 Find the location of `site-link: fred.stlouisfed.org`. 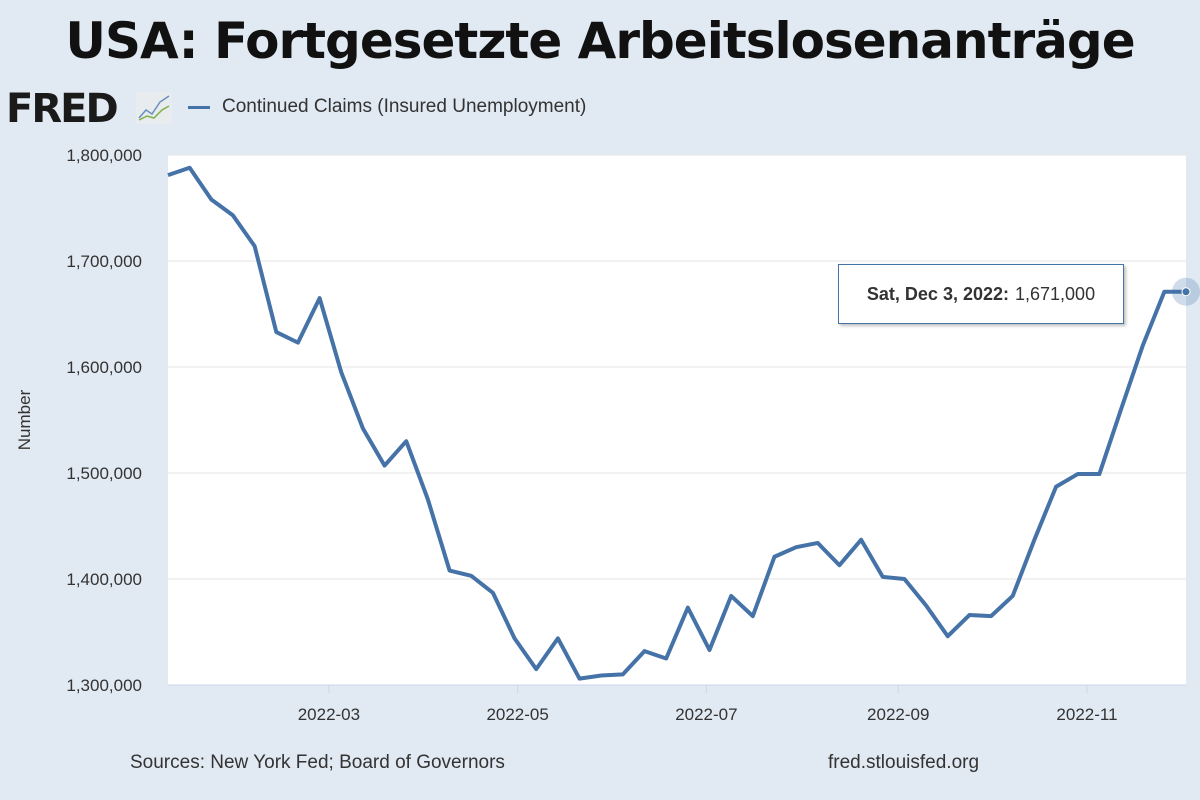

site-link: fred.stlouisfed.org is located at coordinates (904, 762).